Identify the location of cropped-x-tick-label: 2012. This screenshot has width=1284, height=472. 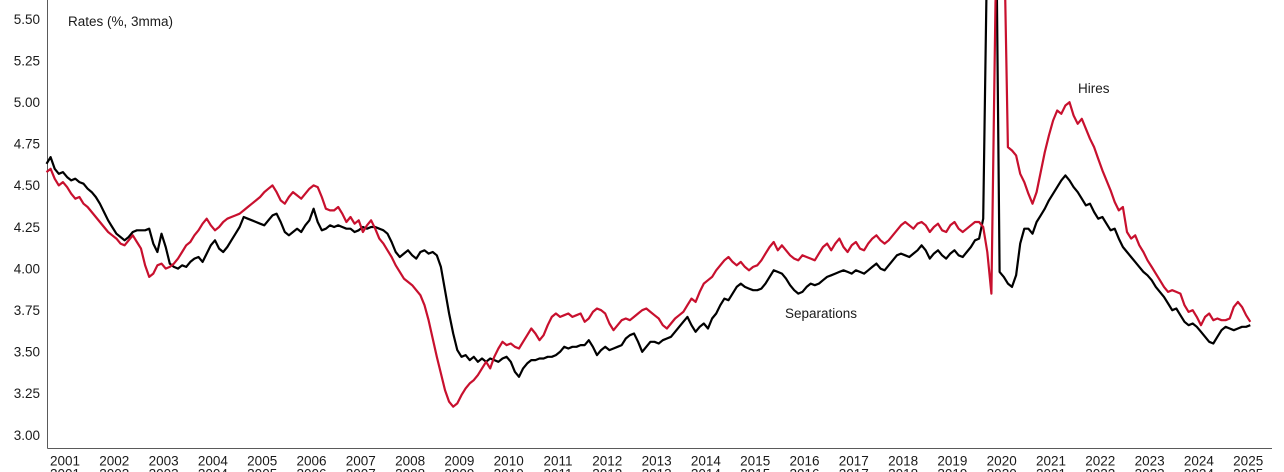
(607, 469).